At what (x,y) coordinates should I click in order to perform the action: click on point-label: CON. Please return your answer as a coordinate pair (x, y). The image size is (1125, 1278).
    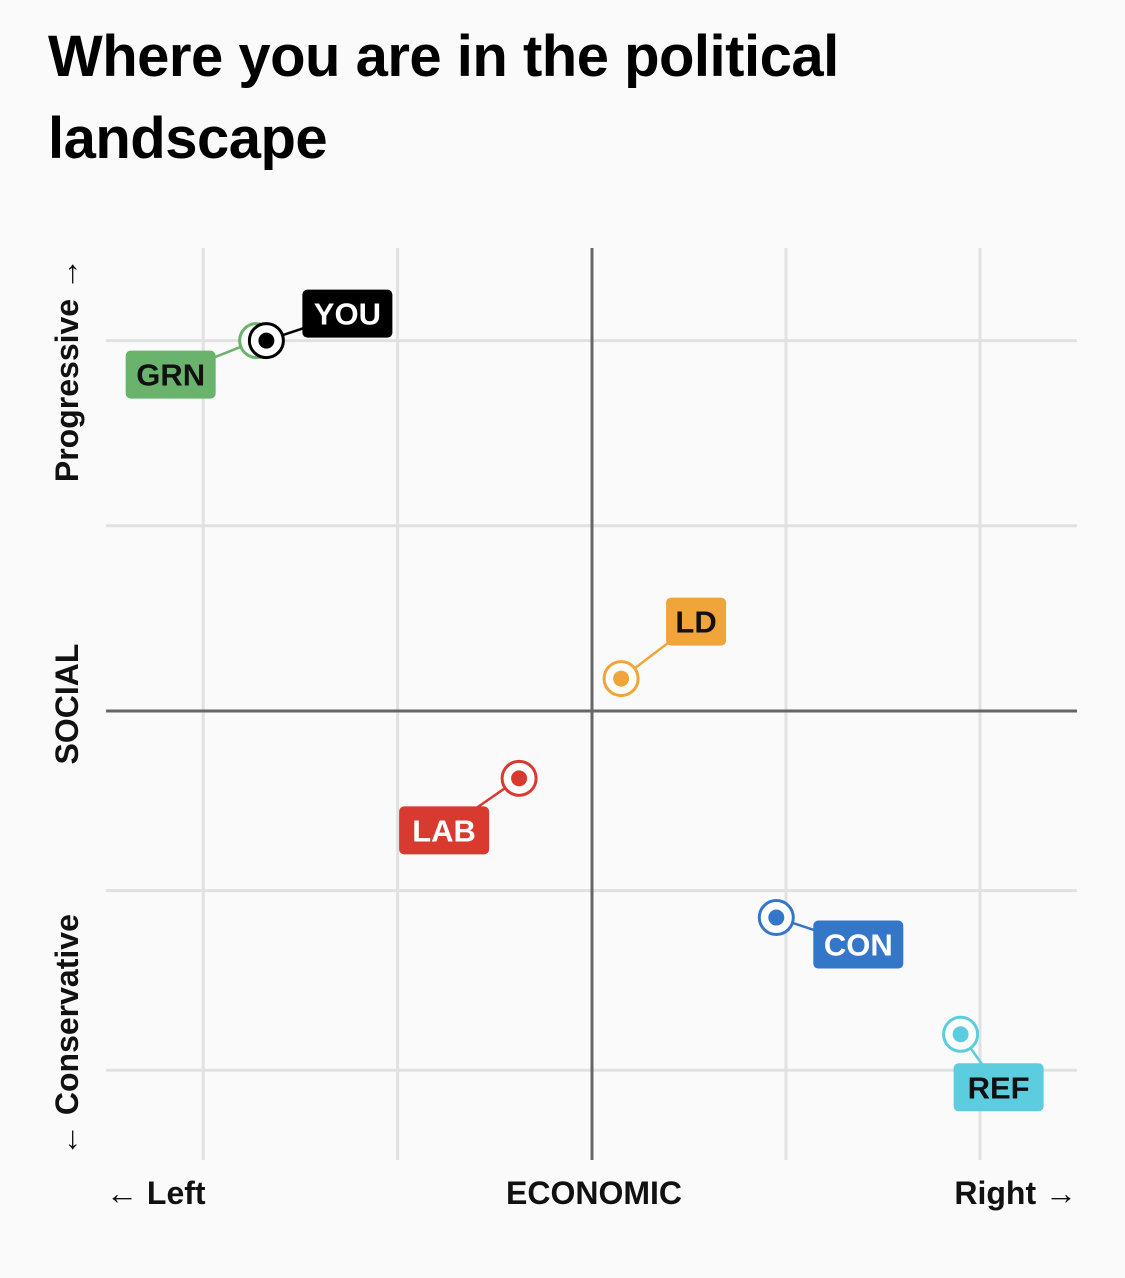
    Looking at the image, I should click on (858, 945).